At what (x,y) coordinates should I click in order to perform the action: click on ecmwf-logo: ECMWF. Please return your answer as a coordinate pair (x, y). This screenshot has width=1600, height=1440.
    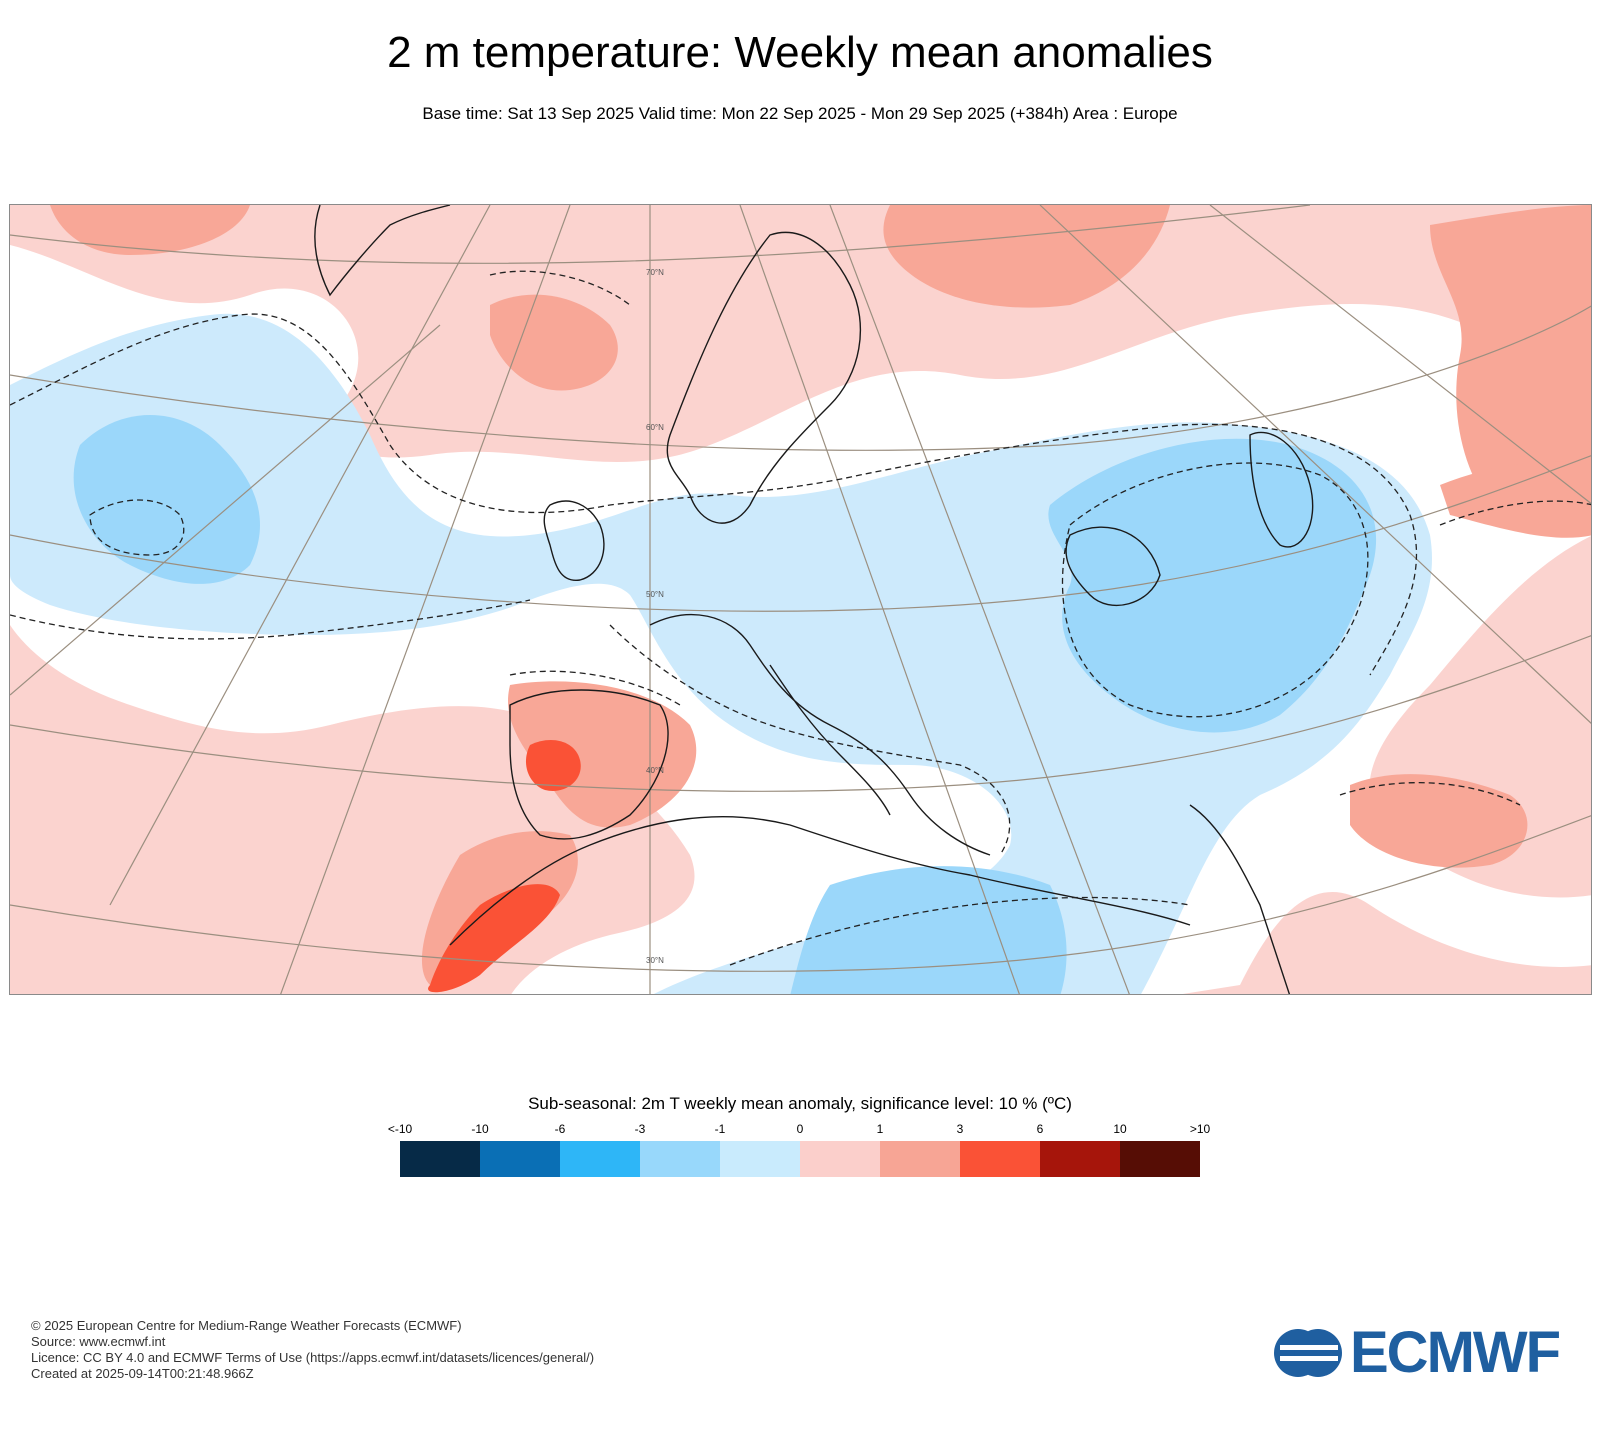
    Looking at the image, I should click on (1422, 1353).